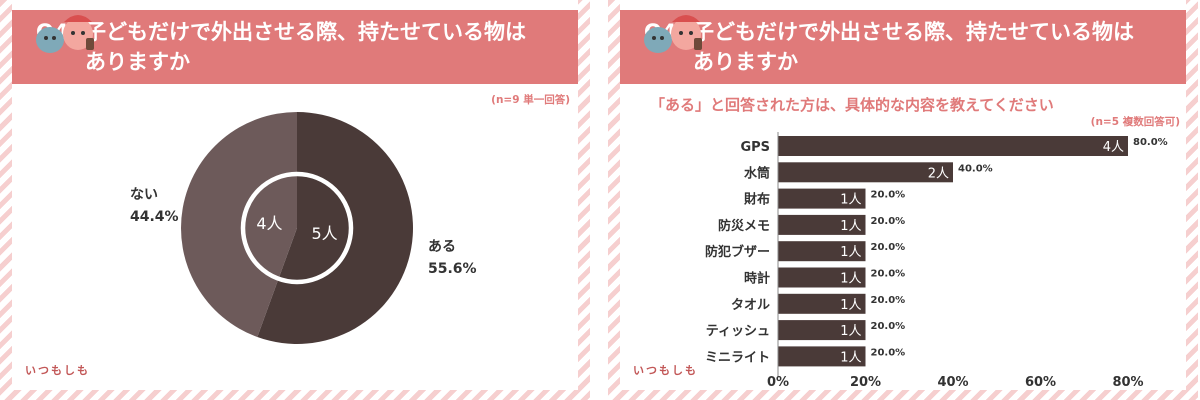  What do you see at coordinates (903, 47) in the screenshot?
I see `right-title-bar: Q4. 子どもだけで外出させる際、持たせている物は ありますか` at bounding box center [903, 47].